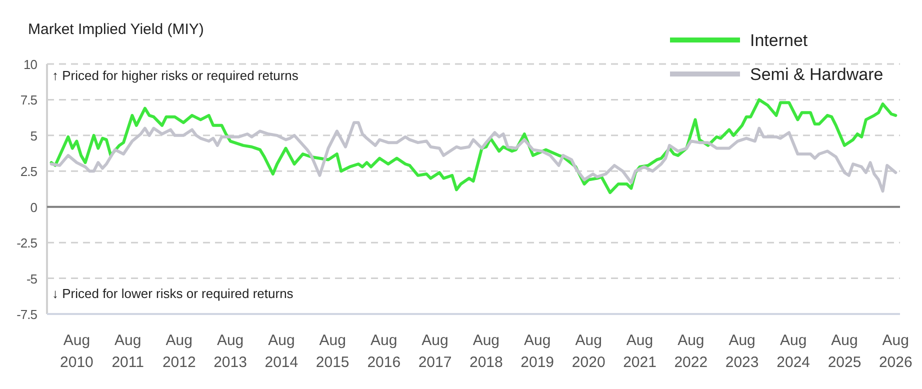 The width and height of the screenshot is (922, 389). What do you see at coordinates (486, 351) in the screenshot?
I see `x-tick-label: Aug 2018` at bounding box center [486, 351].